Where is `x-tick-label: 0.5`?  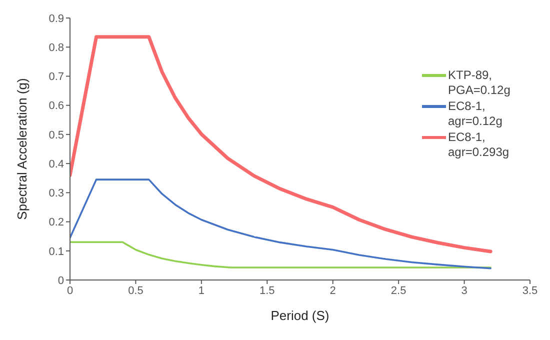
x-tick-label: 0.5 is located at coordinates (136, 290).